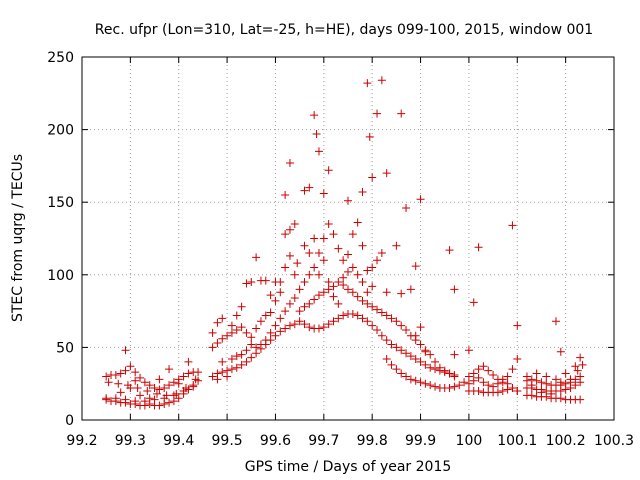 The height and width of the screenshot is (480, 640). Describe the element at coordinates (65, 348) in the screenshot. I see `y-tick-label: 50` at that location.